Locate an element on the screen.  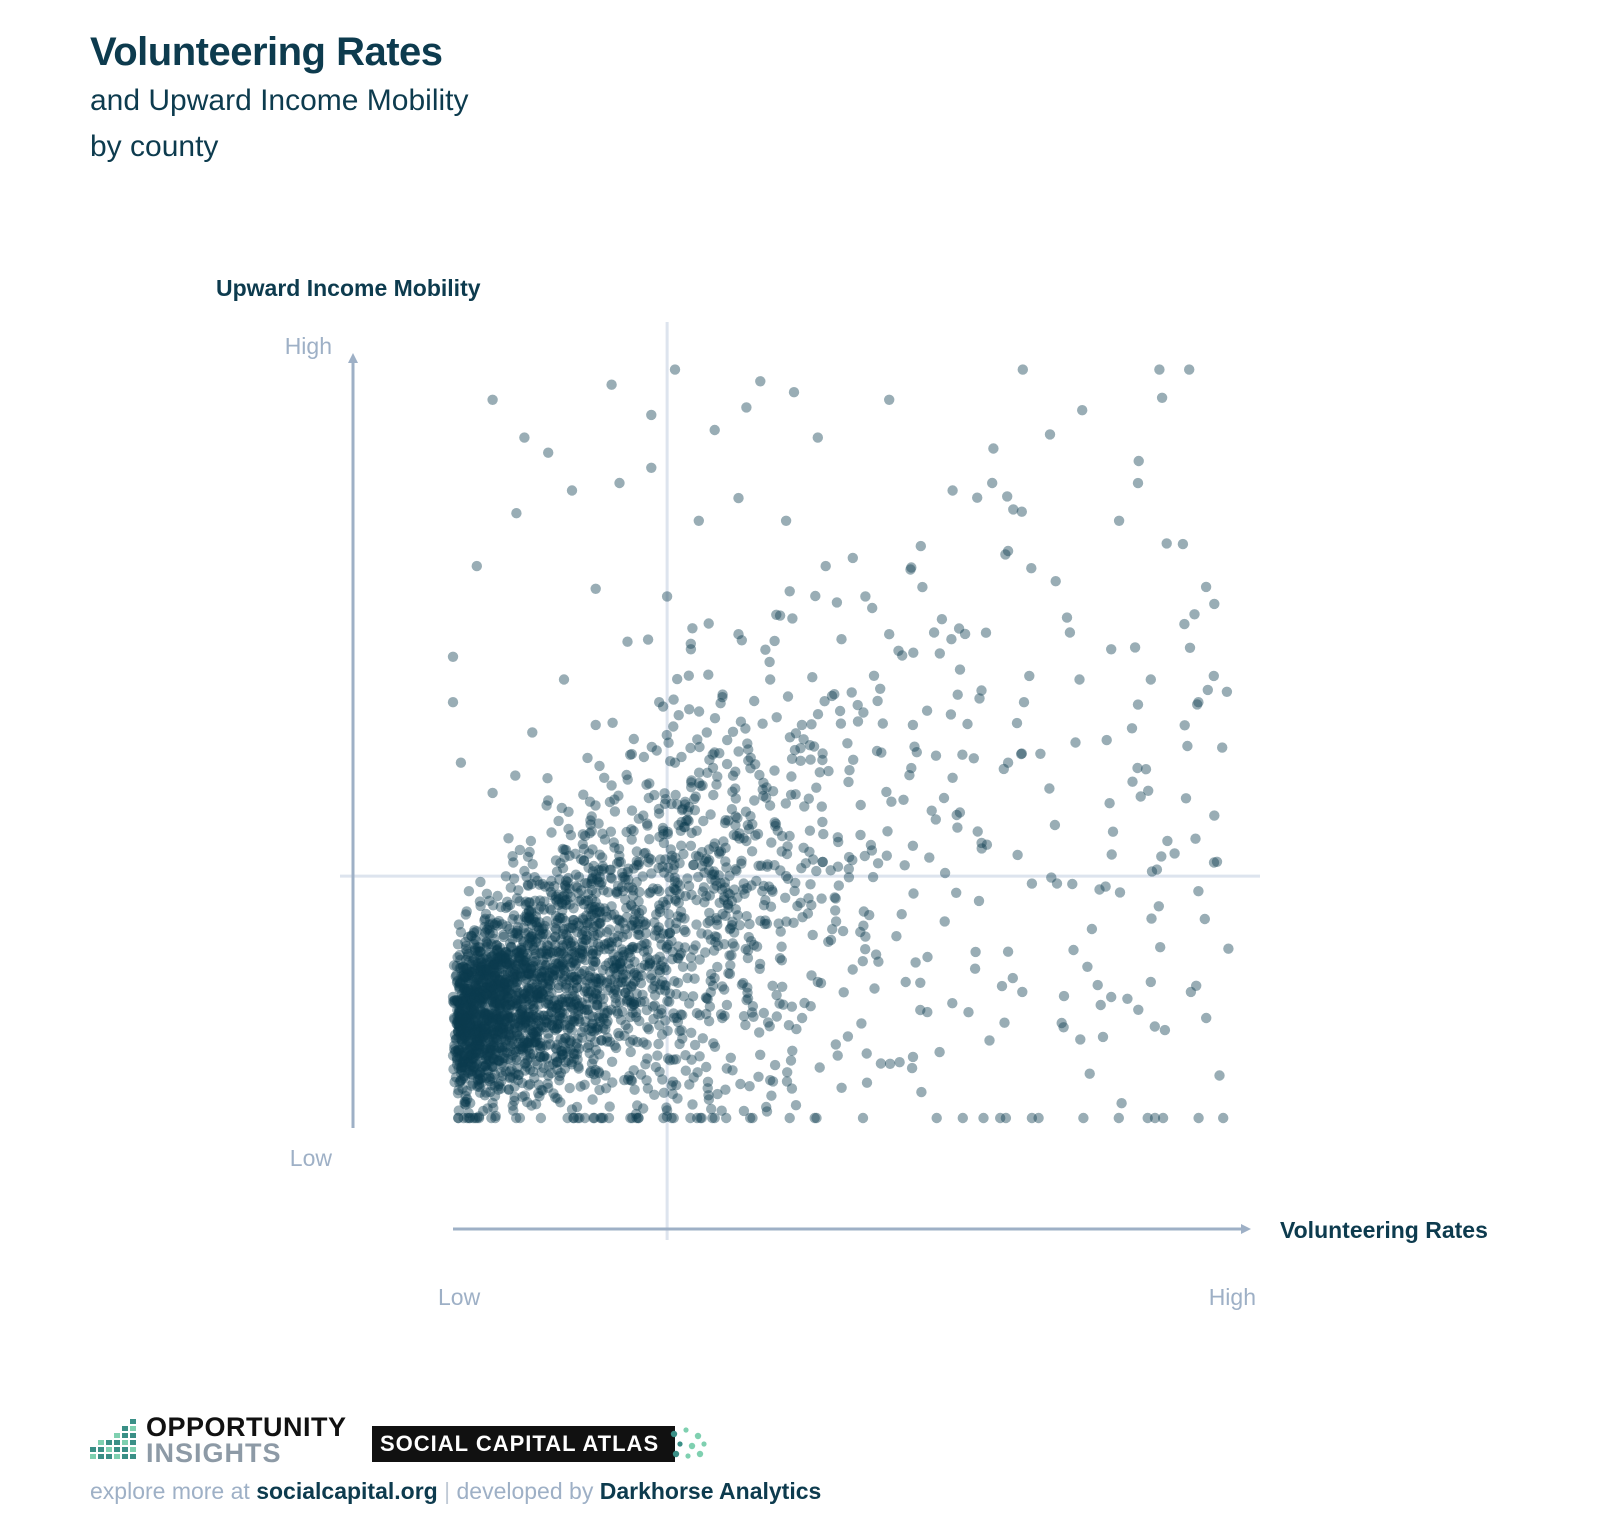
socialcapital-link: socialcapital.org is located at coordinates (347, 1491).